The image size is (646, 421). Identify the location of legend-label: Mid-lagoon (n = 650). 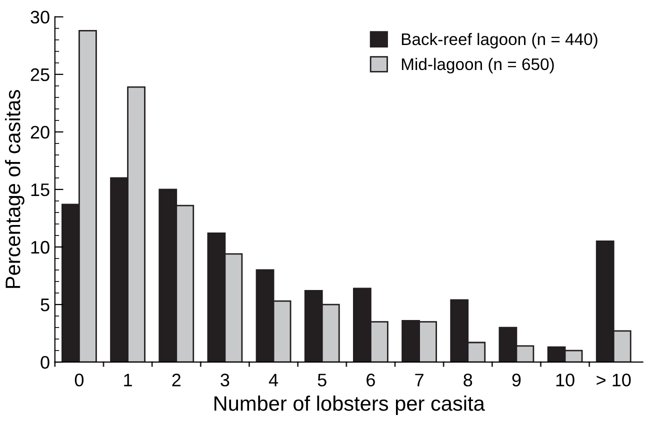
(478, 66).